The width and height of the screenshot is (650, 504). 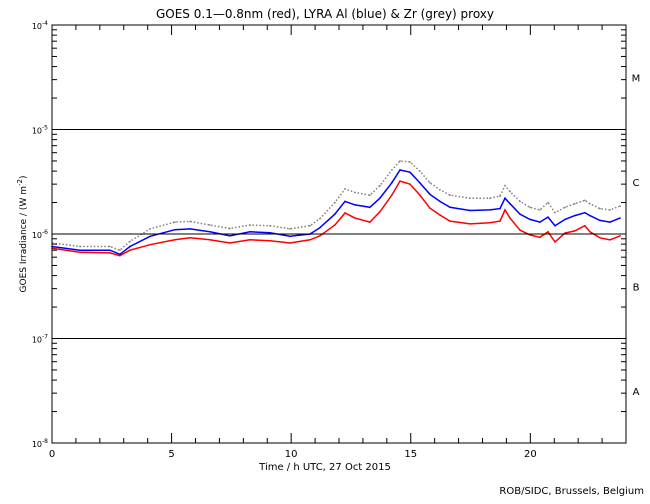 What do you see at coordinates (52, 454) in the screenshot?
I see `x-tick-label: 0` at bounding box center [52, 454].